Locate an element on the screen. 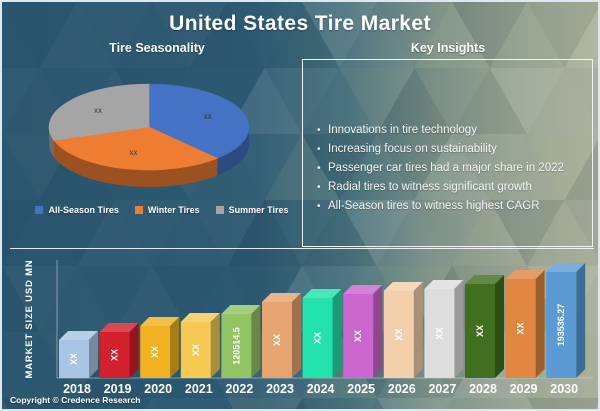 The width and height of the screenshot is (600, 411). x-axis-label-2020: 2020 is located at coordinates (158, 389).